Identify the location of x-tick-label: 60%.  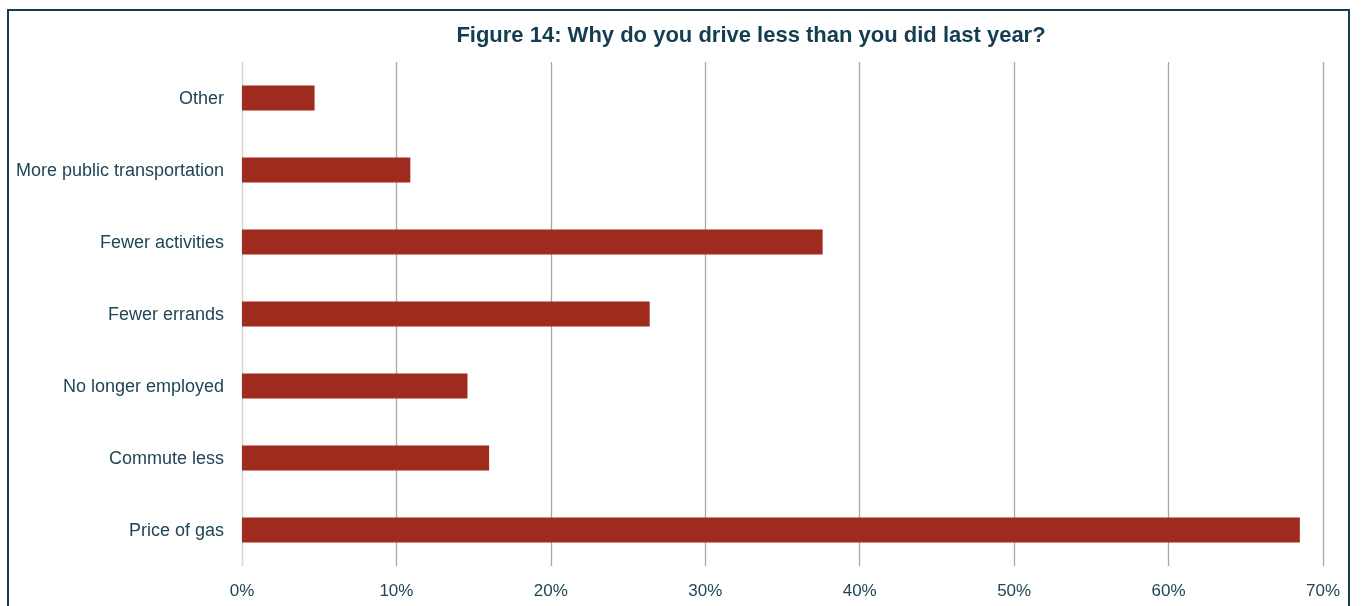
(1168, 590).